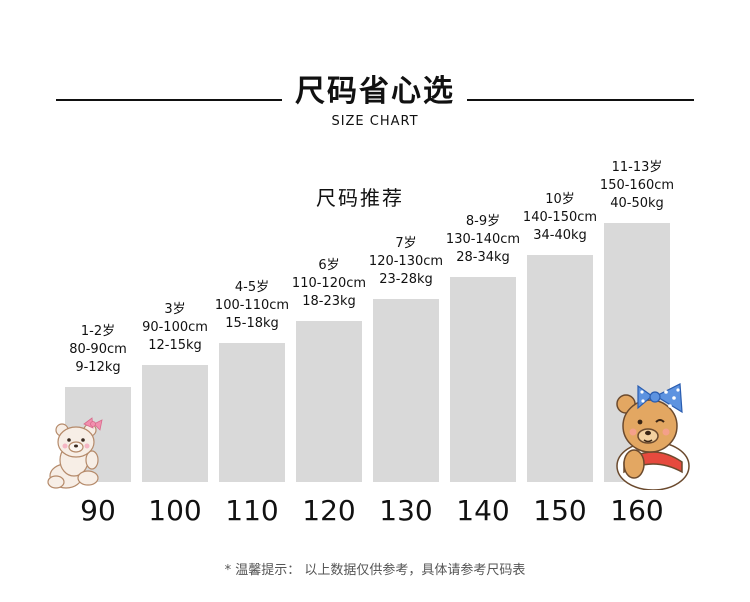 The width and height of the screenshot is (750, 602). Describe the element at coordinates (98, 367) in the screenshot. I see `size-weight: 9-12kg` at that location.